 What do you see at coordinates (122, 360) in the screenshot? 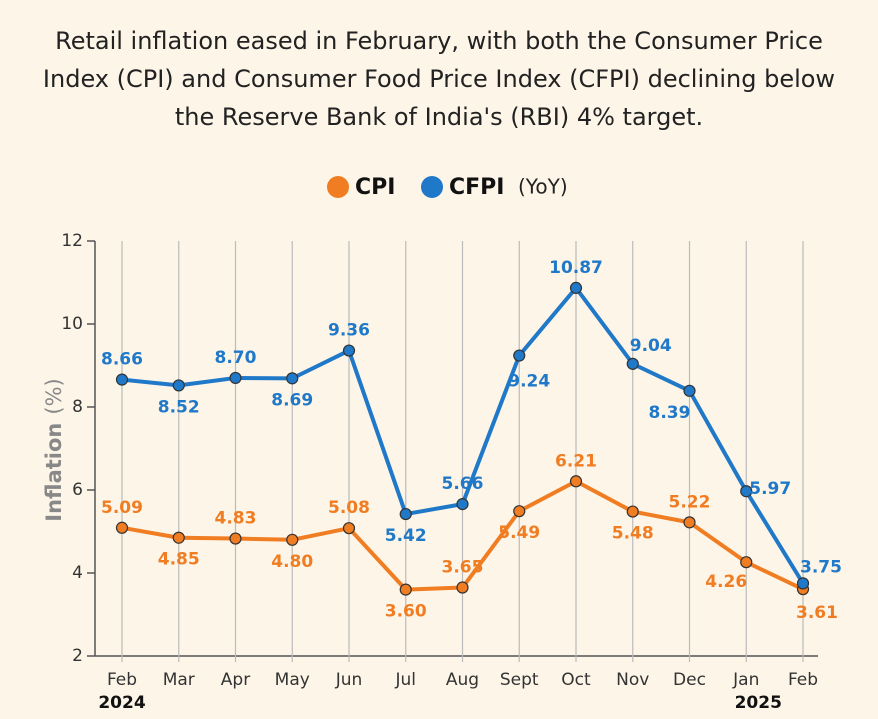
I see `value-label: 8.66` at bounding box center [122, 360].